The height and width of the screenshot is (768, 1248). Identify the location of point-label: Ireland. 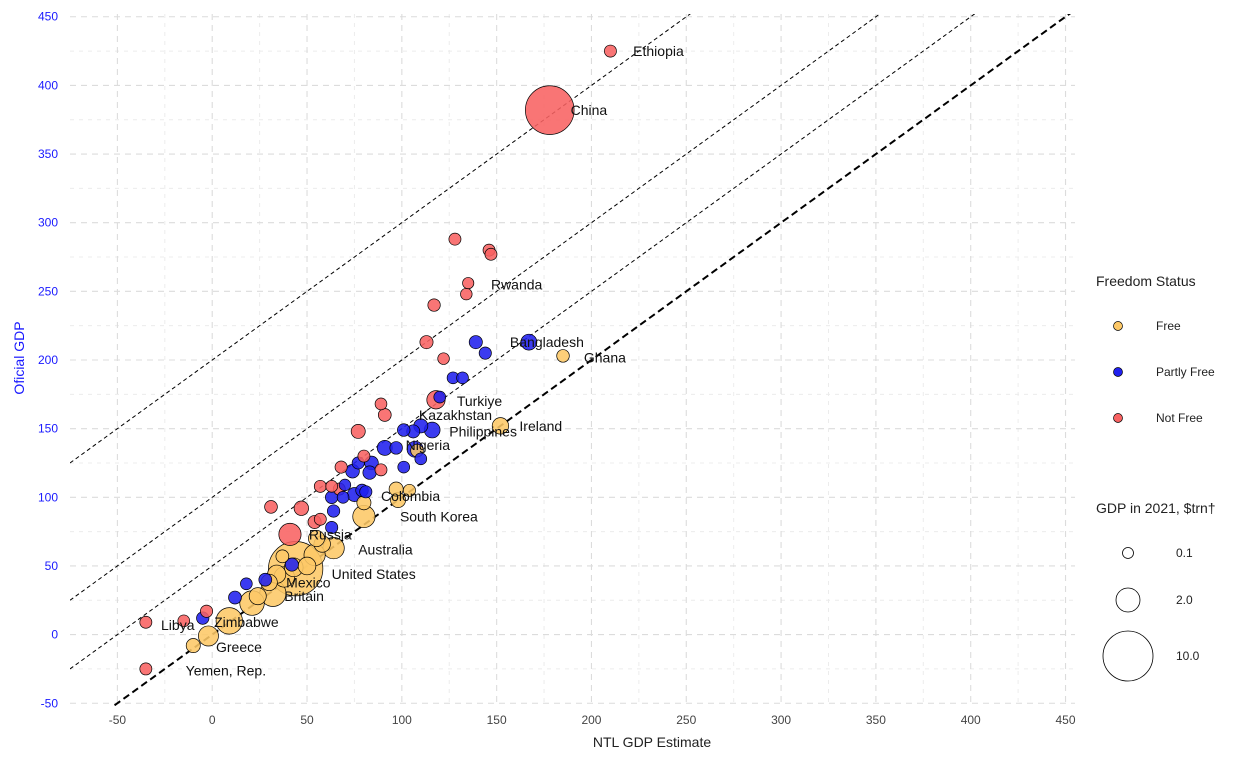
(540, 426).